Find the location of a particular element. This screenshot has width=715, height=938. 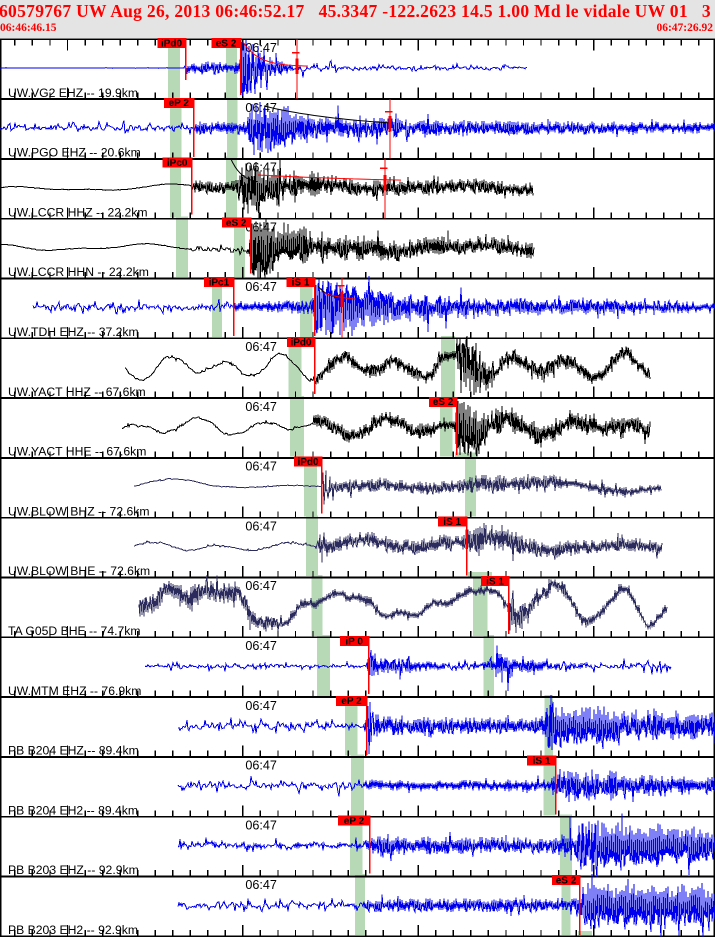

svg-text: PB B203 EHZ -- 92.9km is located at coordinates (73, 870).